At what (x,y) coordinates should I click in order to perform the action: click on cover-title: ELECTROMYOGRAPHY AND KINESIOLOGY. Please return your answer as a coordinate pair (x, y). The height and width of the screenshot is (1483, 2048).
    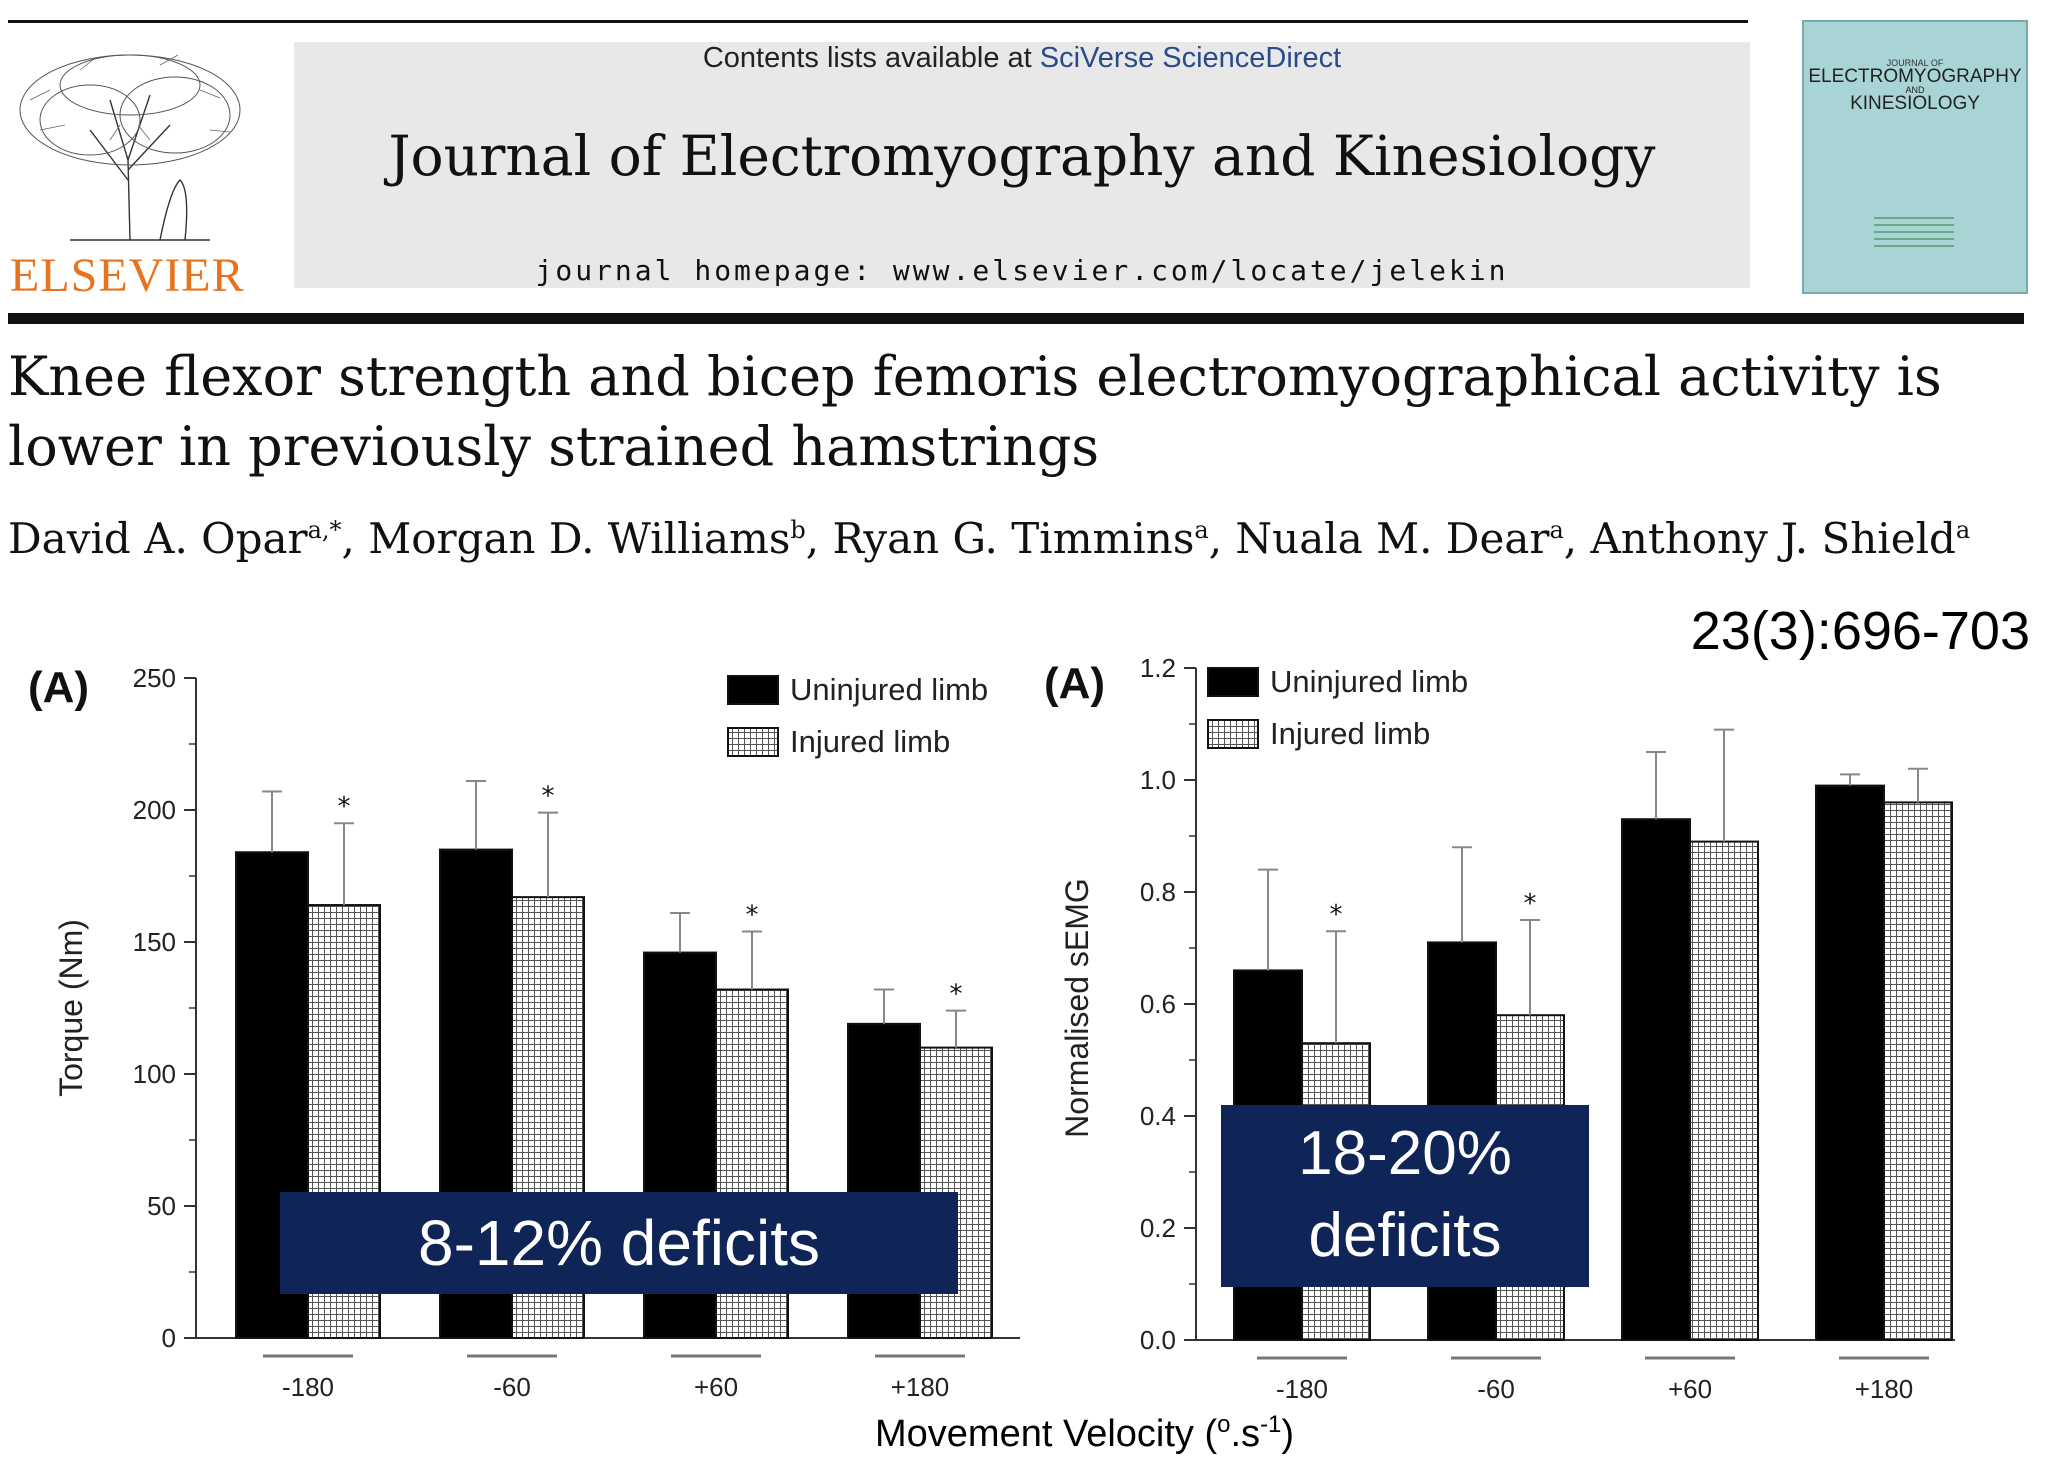
    Looking at the image, I should click on (1915, 90).